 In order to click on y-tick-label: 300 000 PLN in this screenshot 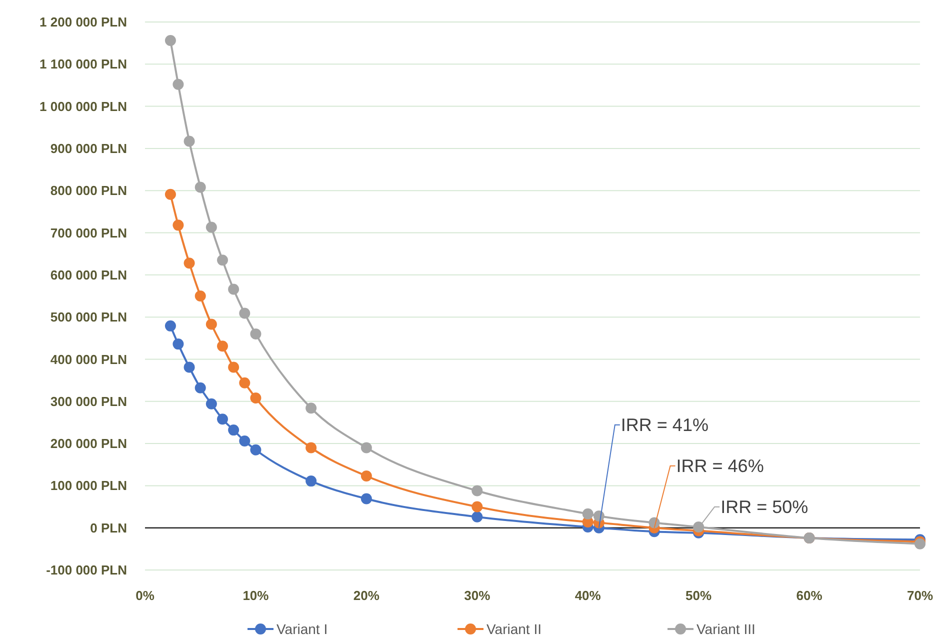, I will do `click(88, 401)`.